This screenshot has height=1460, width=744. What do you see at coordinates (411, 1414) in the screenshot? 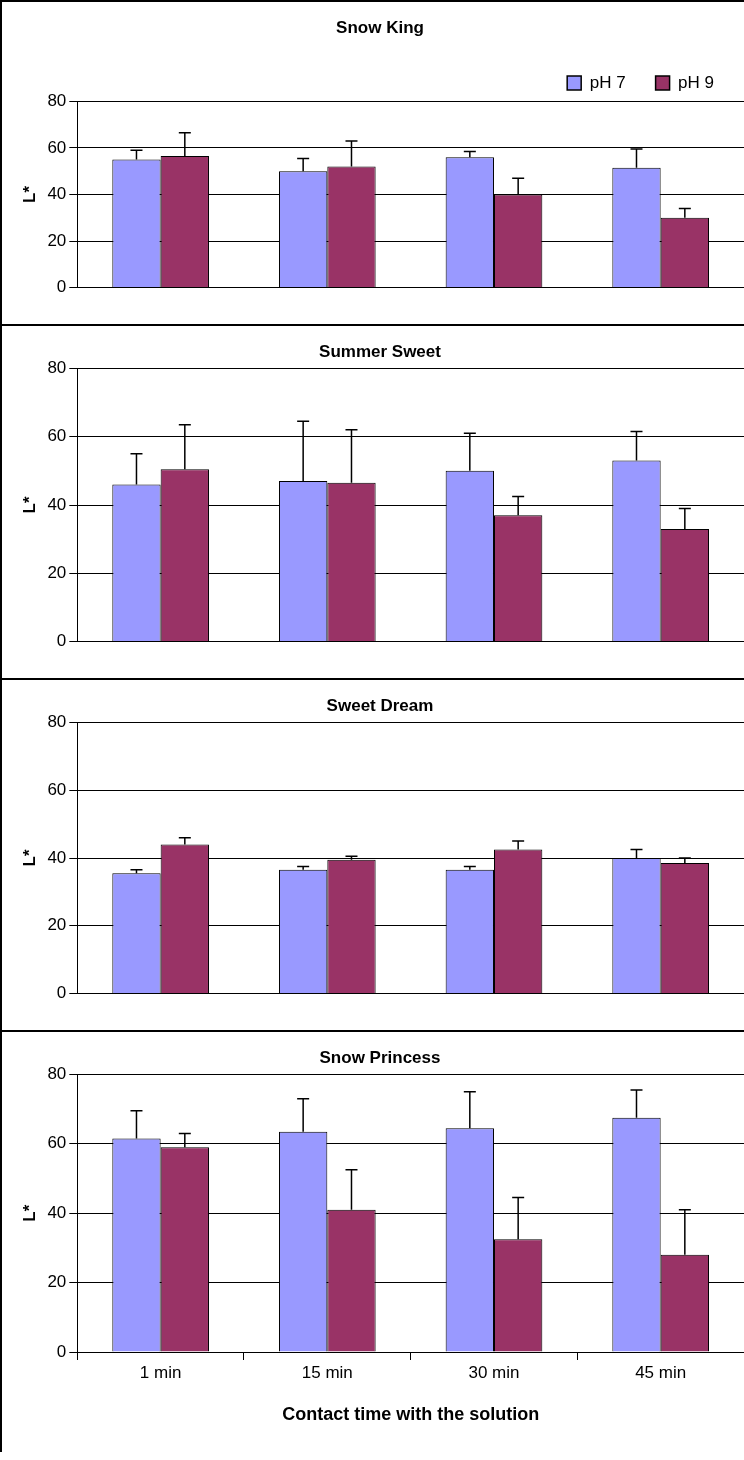
I see `x-axis-title: Contact time with the solution` at bounding box center [411, 1414].